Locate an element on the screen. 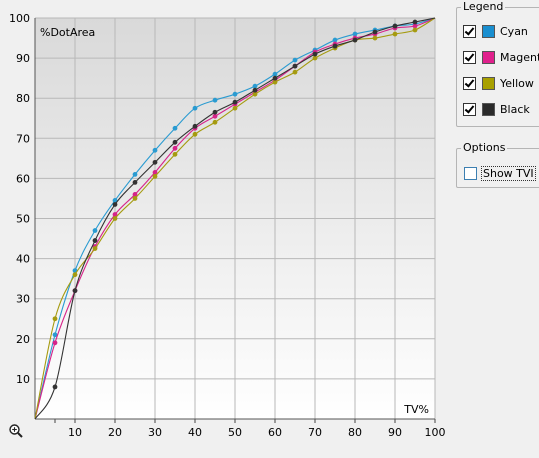  cyan-checkbox is located at coordinates (469, 31).